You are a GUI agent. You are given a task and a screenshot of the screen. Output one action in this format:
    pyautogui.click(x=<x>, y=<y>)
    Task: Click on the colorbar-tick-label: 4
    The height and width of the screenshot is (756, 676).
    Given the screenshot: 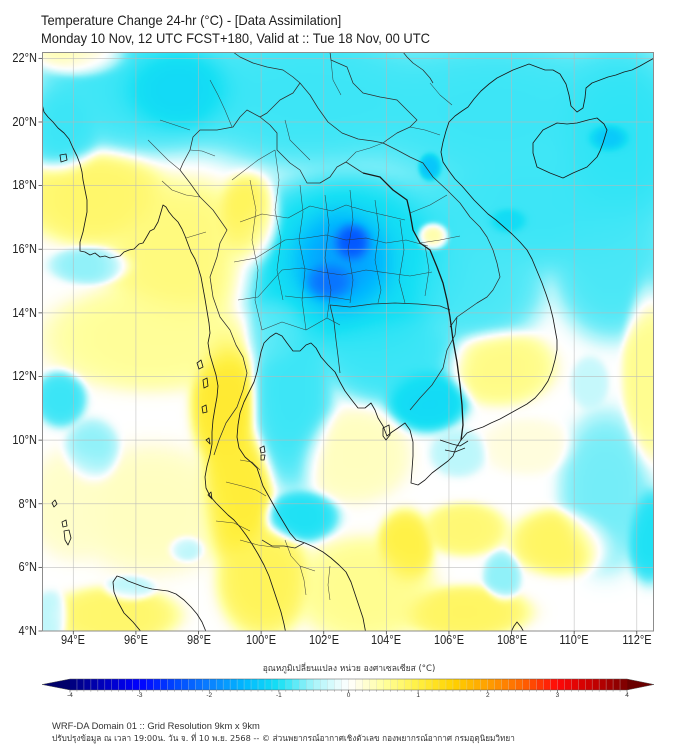 What is the action you would take?
    pyautogui.click(x=627, y=695)
    